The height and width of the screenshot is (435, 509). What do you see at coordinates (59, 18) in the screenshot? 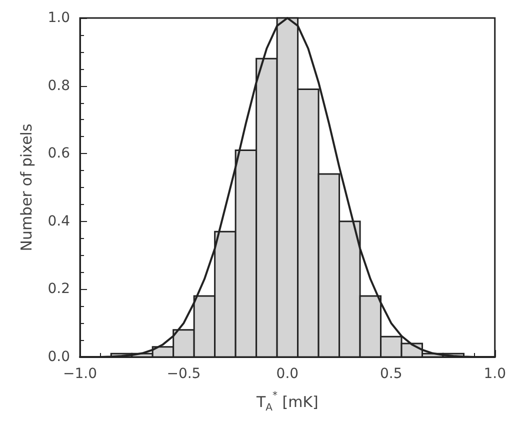
I see `y-tick-label: 1.0` at bounding box center [59, 18].